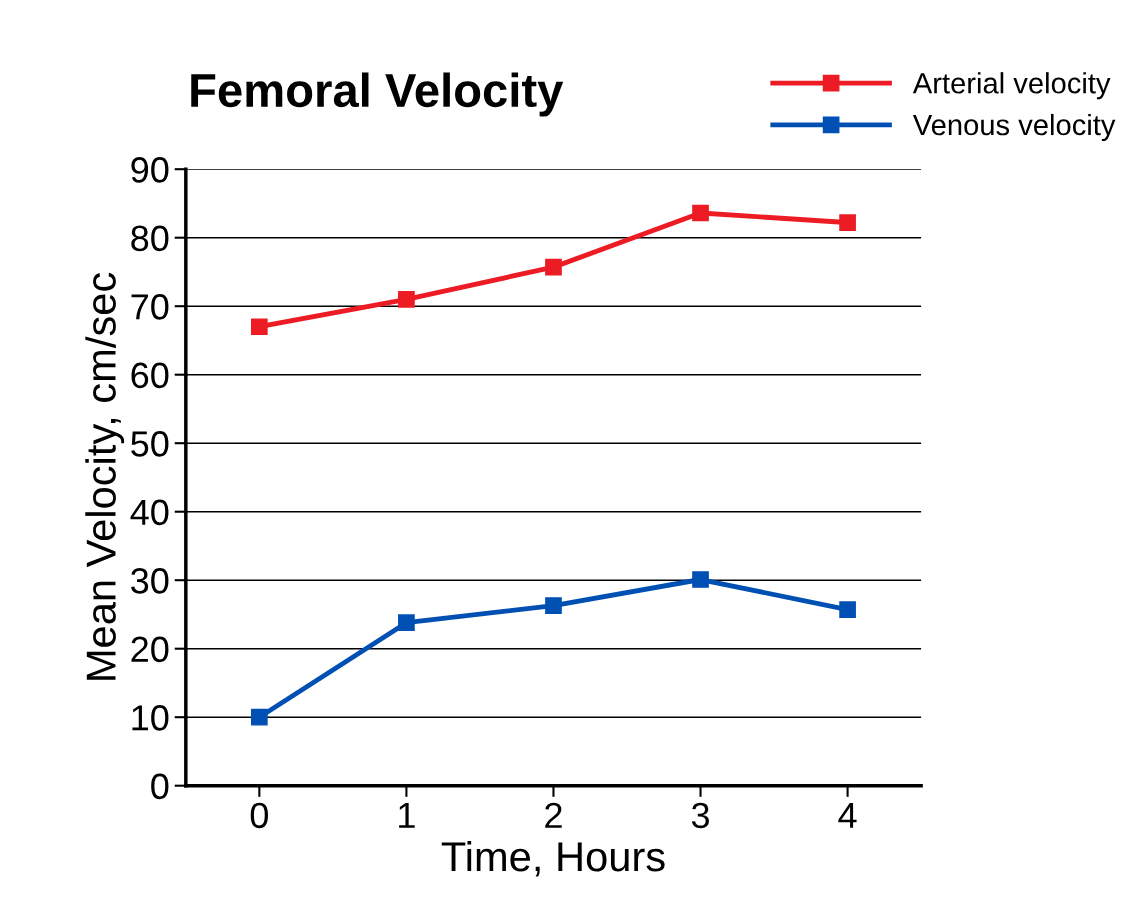 The image size is (1140, 900). What do you see at coordinates (553, 815) in the screenshot?
I see `x-tick-label: 2` at bounding box center [553, 815].